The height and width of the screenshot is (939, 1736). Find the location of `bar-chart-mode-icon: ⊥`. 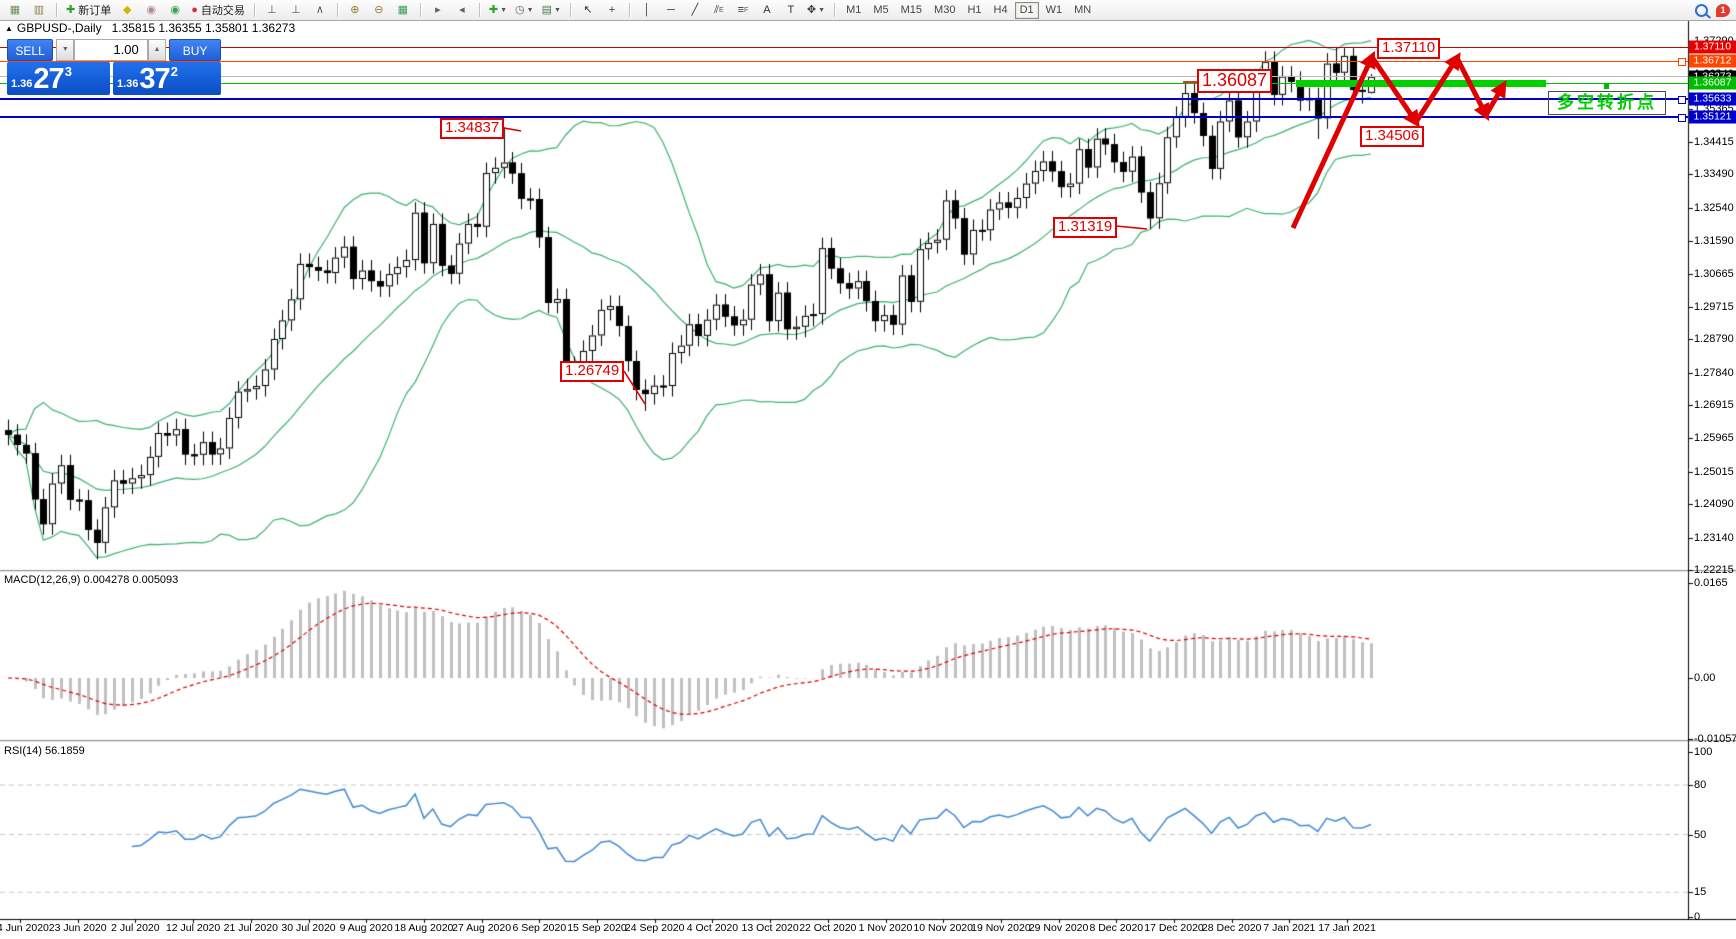

bar-chart-mode-icon: ⊥ is located at coordinates (272, 10).